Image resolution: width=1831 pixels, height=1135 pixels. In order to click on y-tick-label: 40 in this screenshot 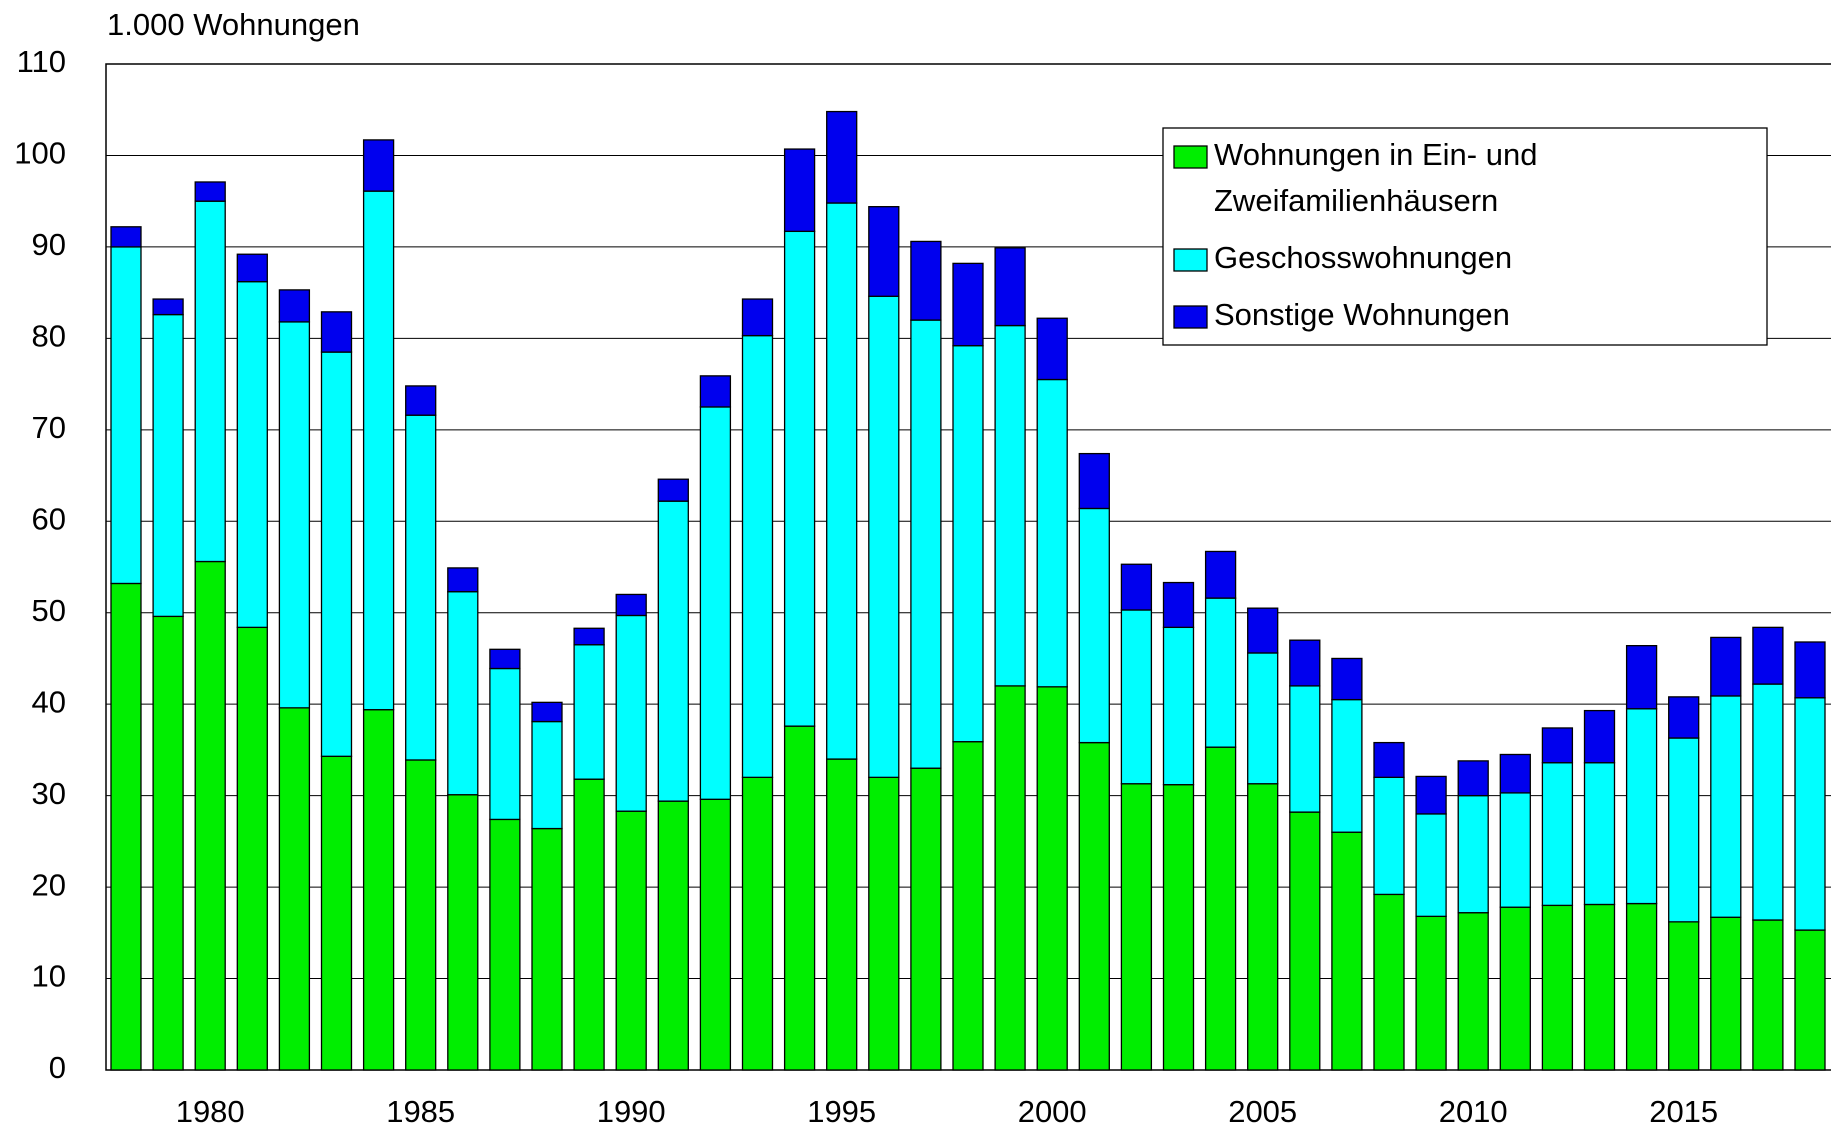, I will do `click(49, 701)`.